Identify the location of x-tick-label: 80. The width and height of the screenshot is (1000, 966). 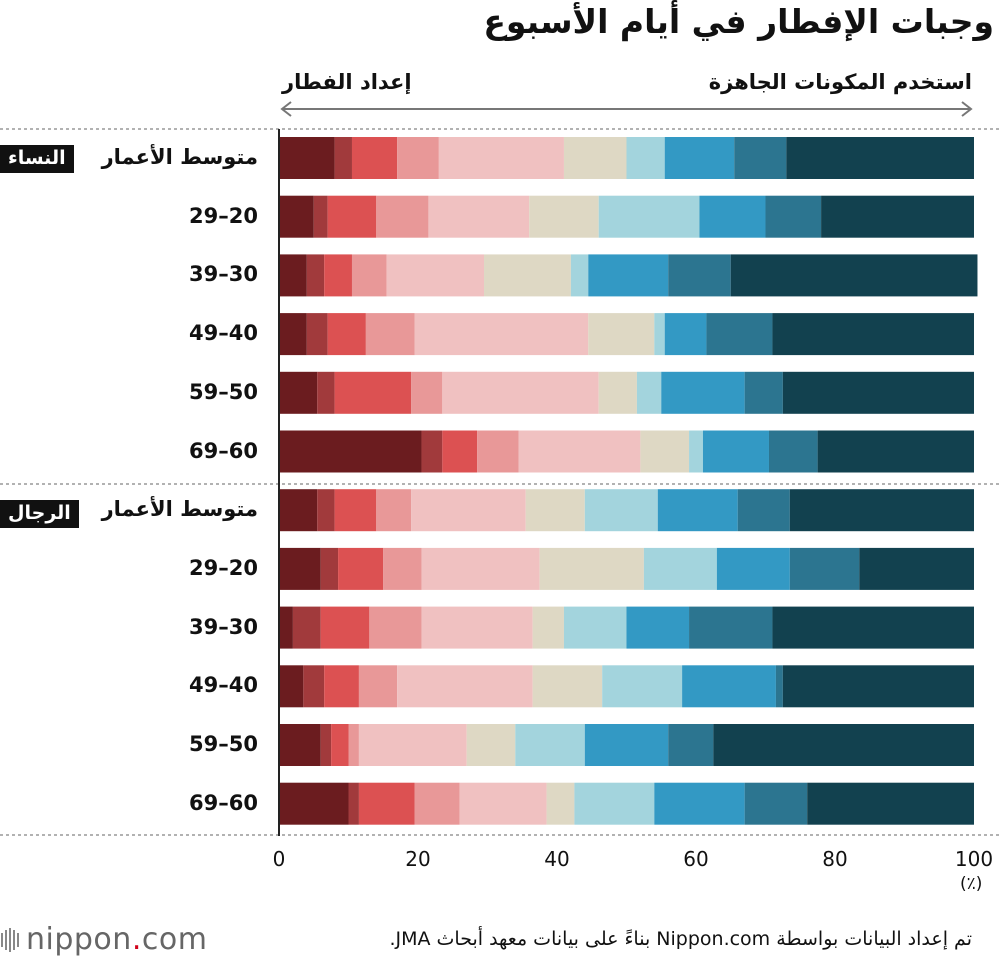
(834, 859).